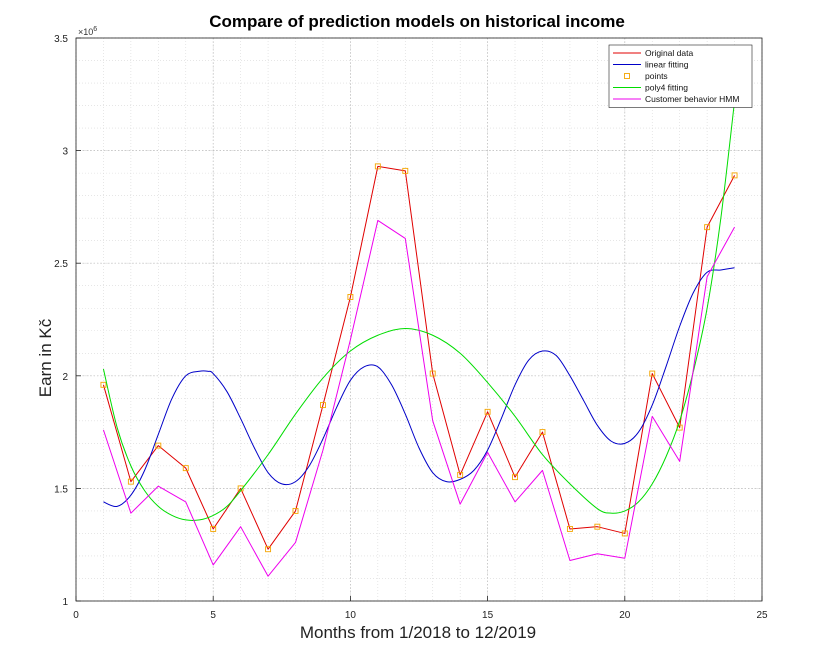 The width and height of the screenshot is (829, 667). Describe the element at coordinates (65, 602) in the screenshot. I see `y-tick-label: 1` at that location.